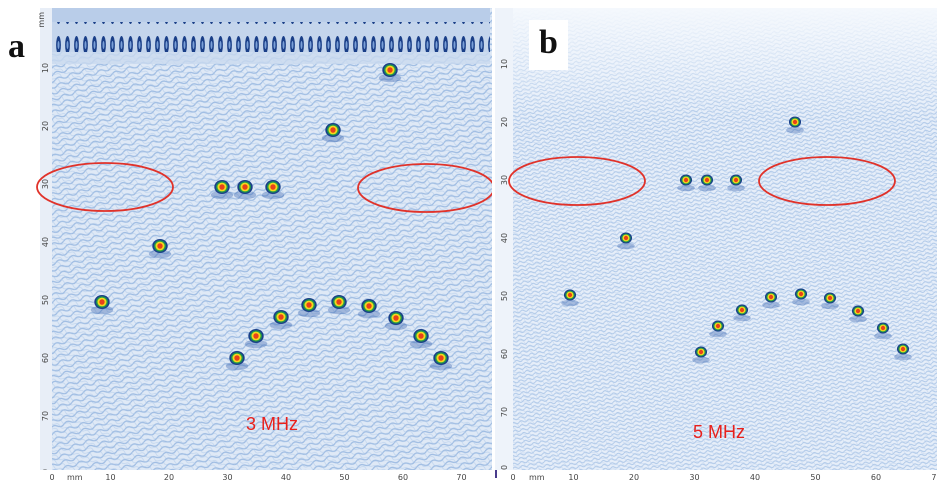 Image resolution: width=937 pixels, height=482 pixels. What do you see at coordinates (16, 46) in the screenshot?
I see `panel-letter: a` at bounding box center [16, 46].